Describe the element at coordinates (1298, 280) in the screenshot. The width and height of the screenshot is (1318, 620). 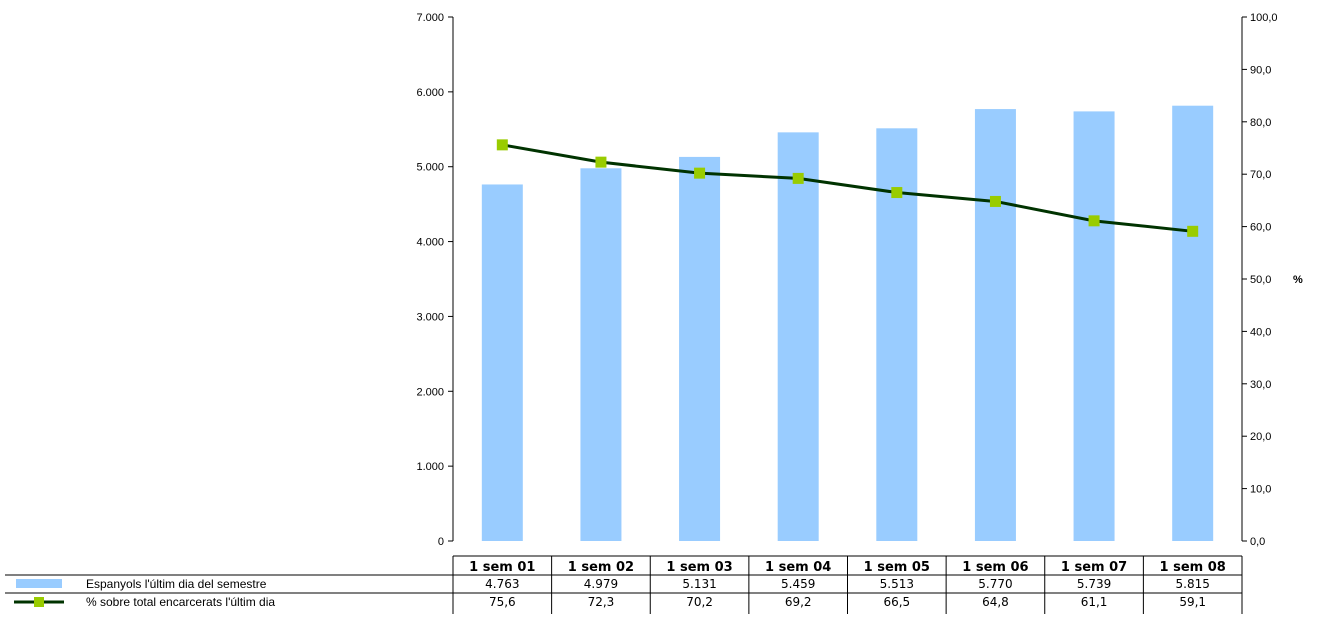
I see `right-axis-title: %` at that location.